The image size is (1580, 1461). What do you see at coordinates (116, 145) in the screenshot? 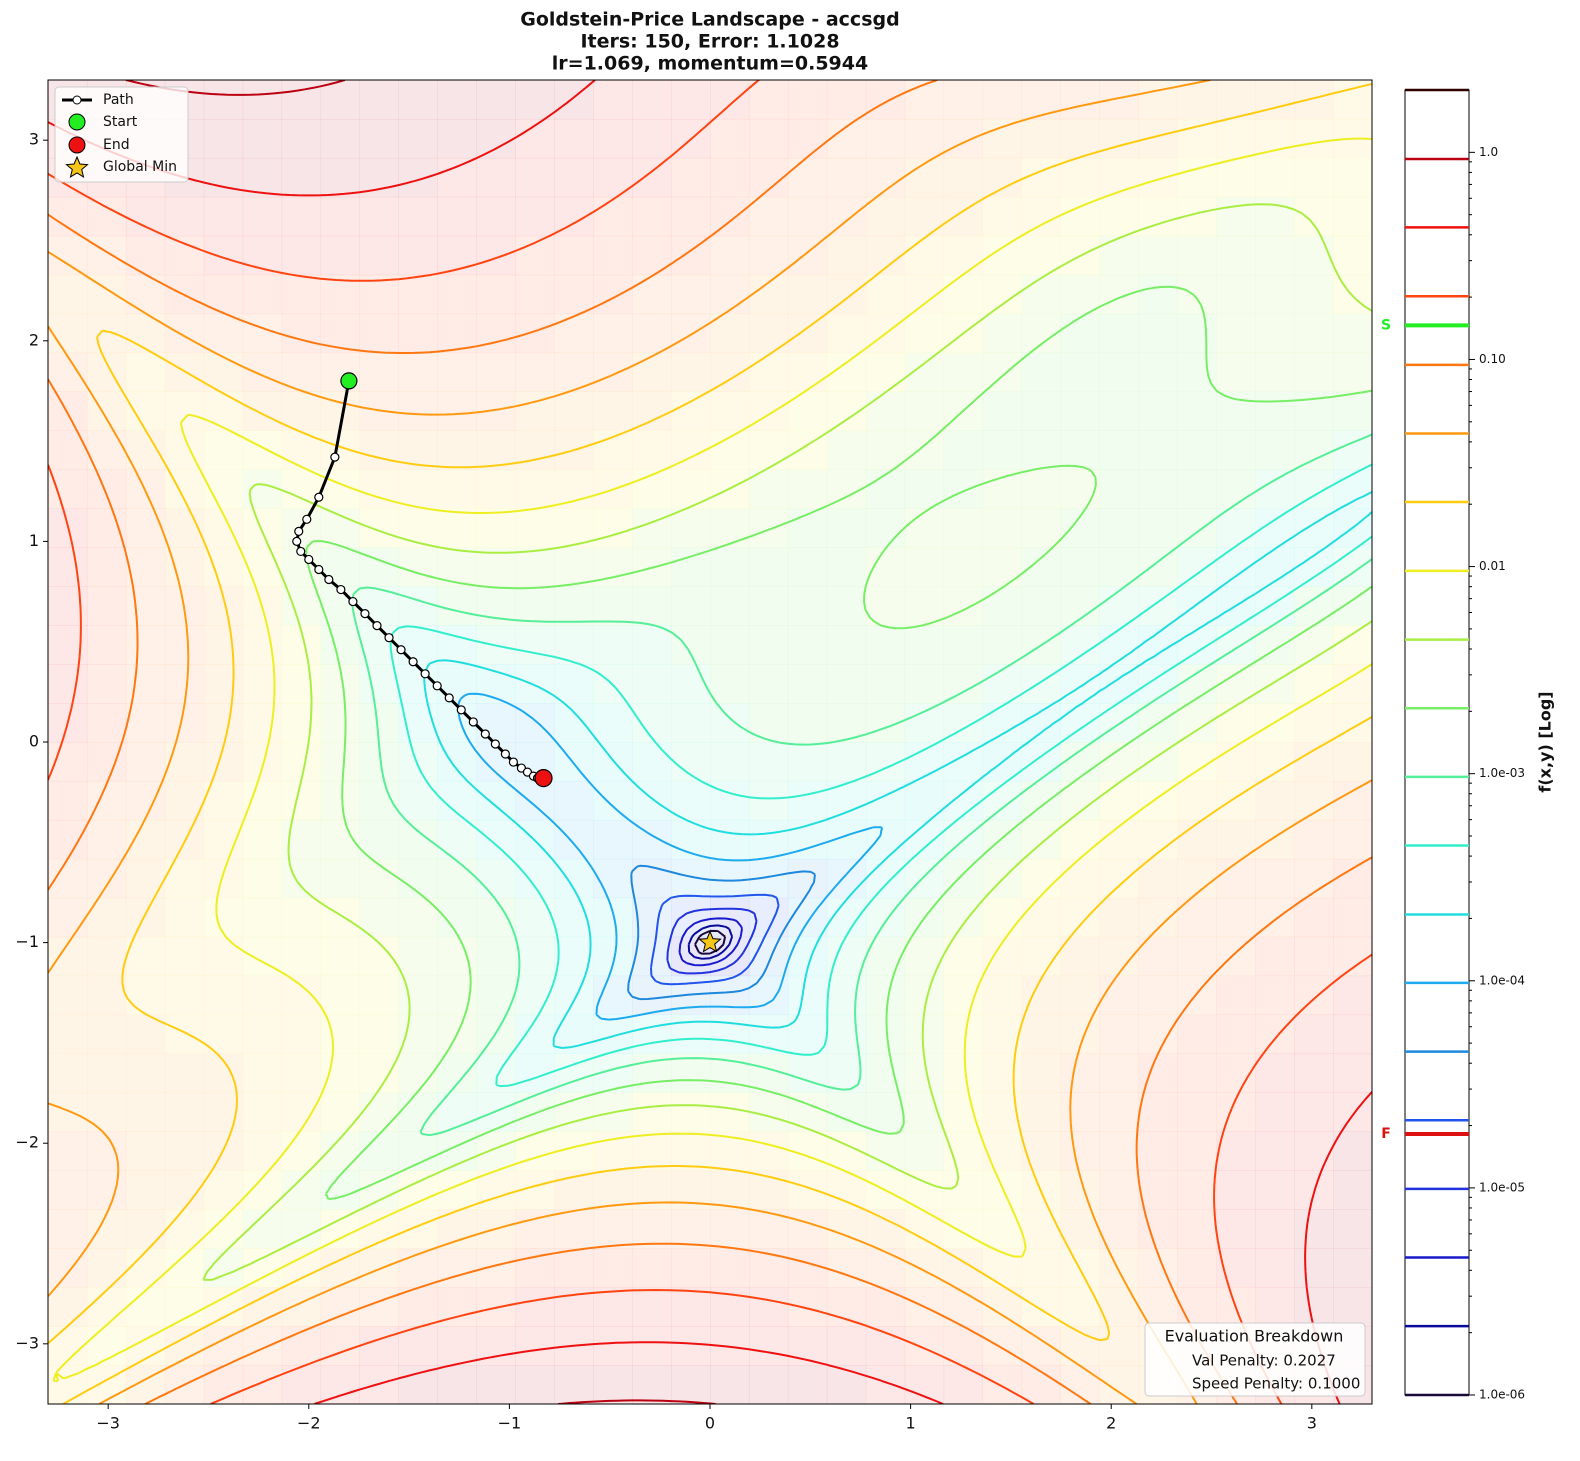
I see `legend-label: End` at bounding box center [116, 145].